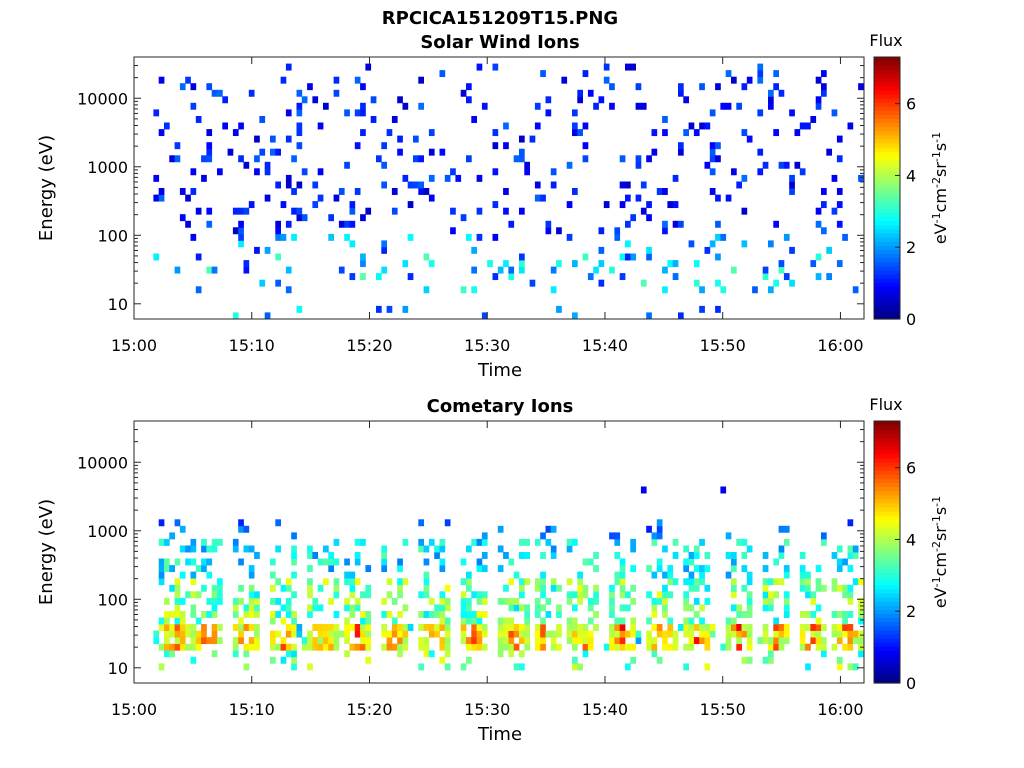  Describe the element at coordinates (500, 406) in the screenshot. I see `panel-title: Cometary Ions` at that location.